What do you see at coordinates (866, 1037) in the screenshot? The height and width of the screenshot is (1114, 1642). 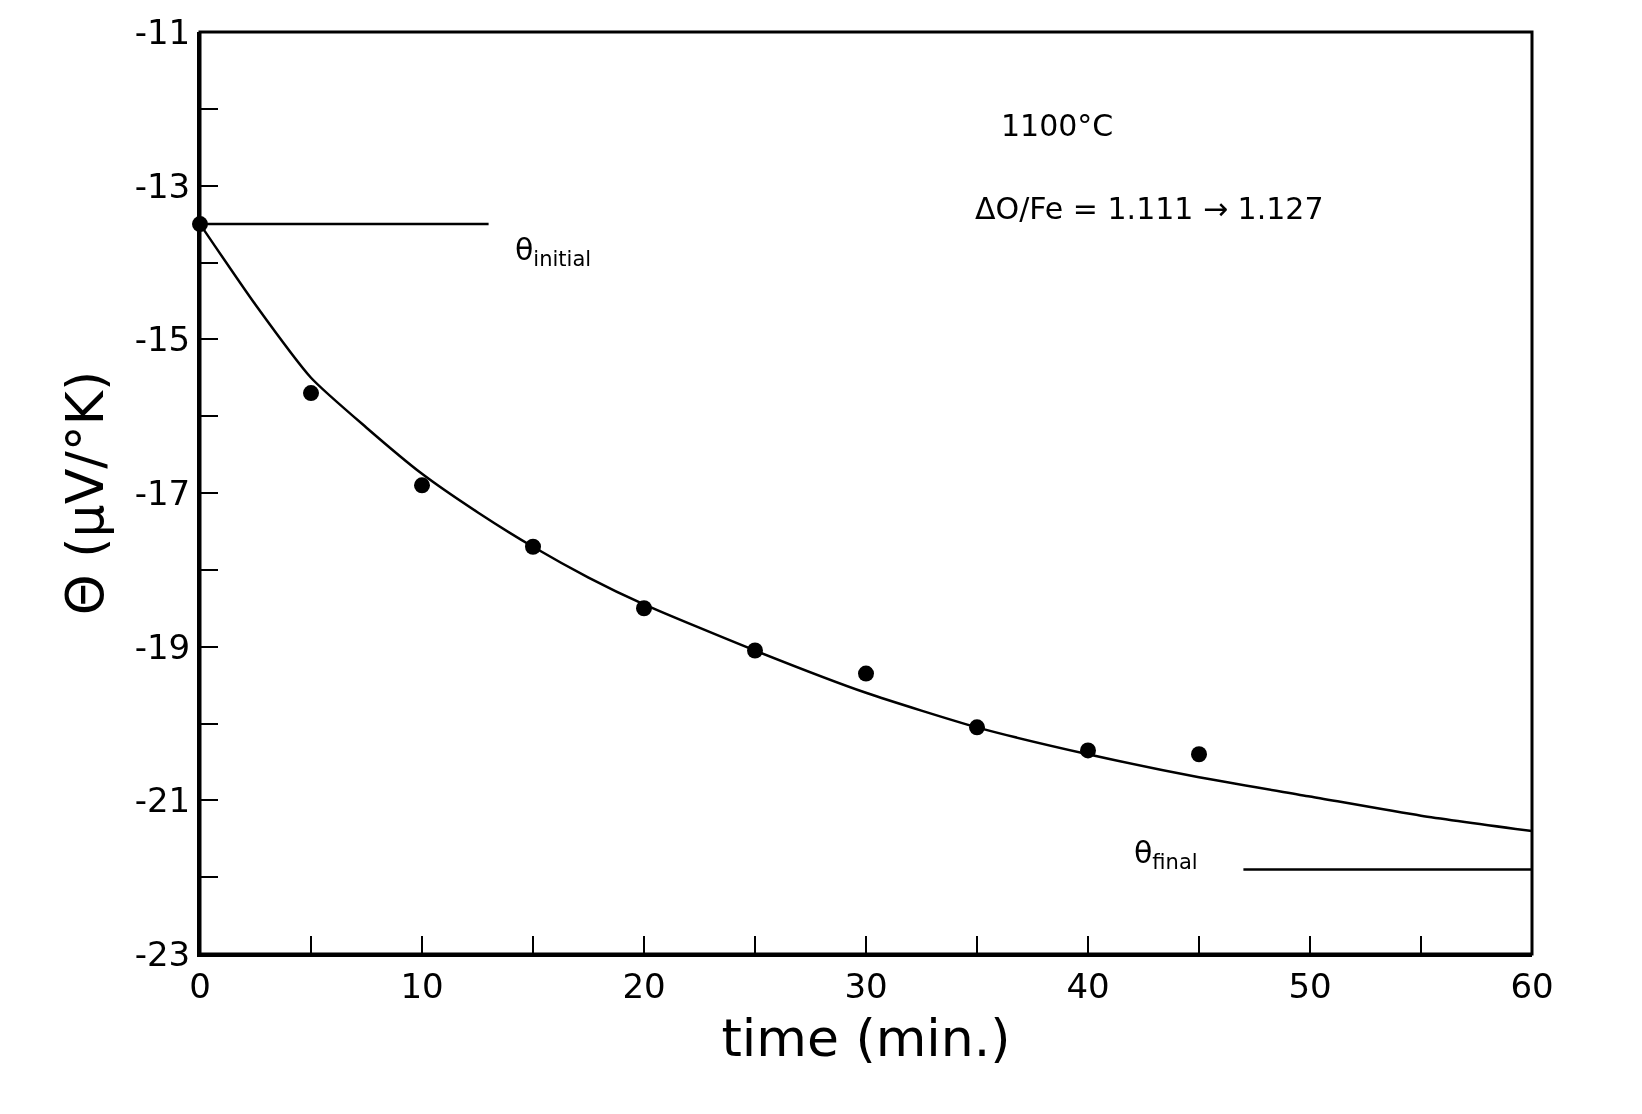 I see `x-axis-title: time (min.)` at bounding box center [866, 1037].